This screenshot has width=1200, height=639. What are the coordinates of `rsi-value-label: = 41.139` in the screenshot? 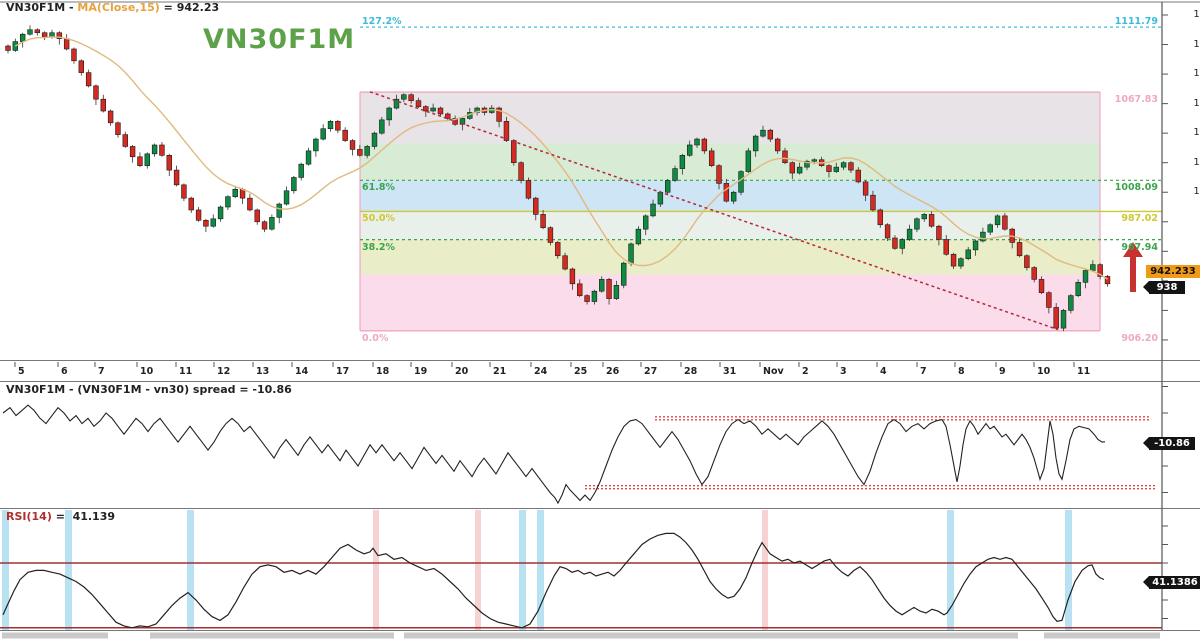 It's located at (83, 516).